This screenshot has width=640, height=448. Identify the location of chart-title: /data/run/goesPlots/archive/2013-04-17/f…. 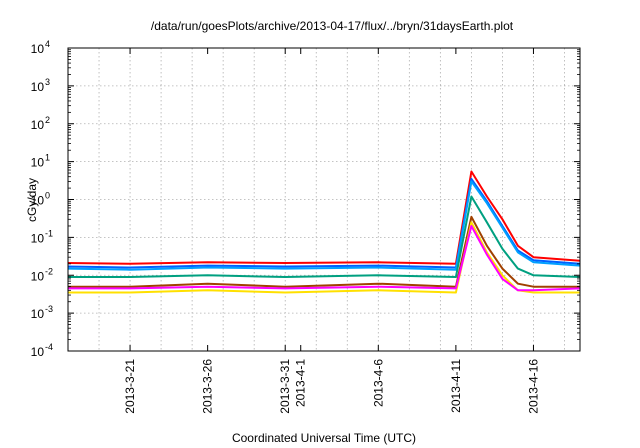
(332, 26).